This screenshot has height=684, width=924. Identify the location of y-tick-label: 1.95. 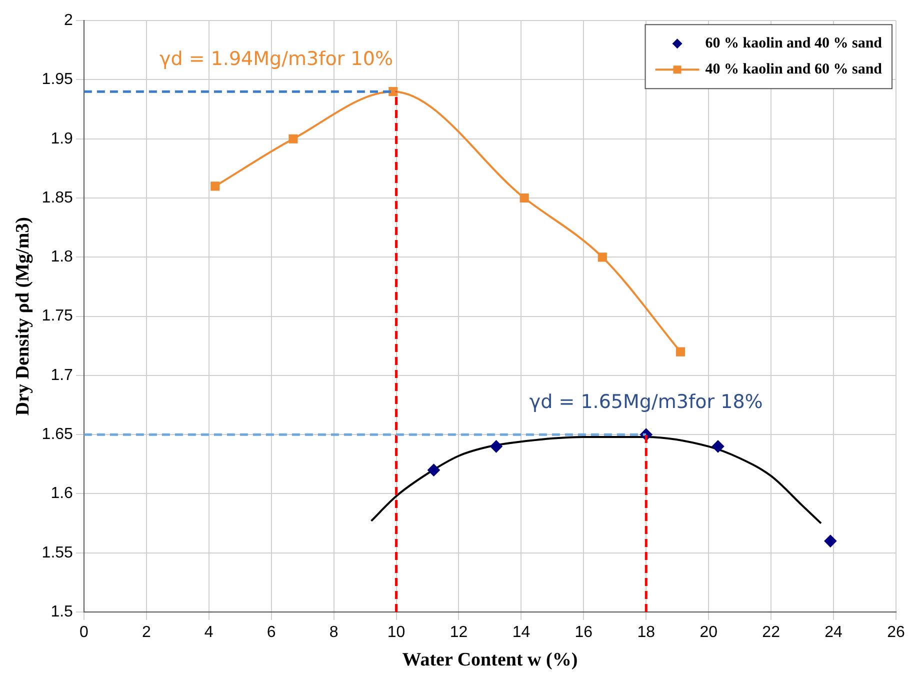
(58, 79).